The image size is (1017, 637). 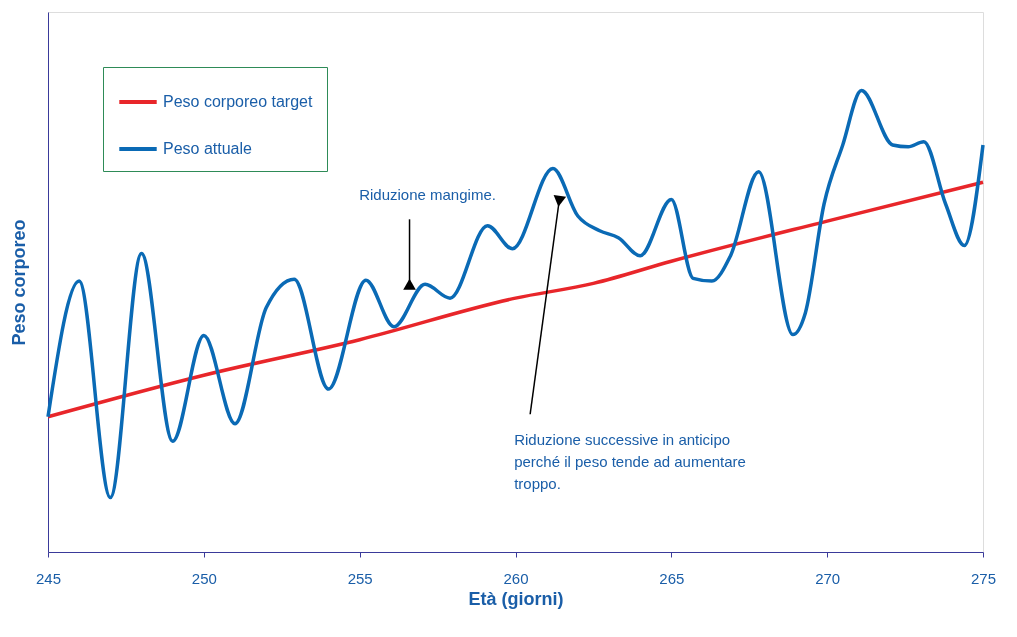 I want to click on x-tick-label: 270, so click(x=828, y=578).